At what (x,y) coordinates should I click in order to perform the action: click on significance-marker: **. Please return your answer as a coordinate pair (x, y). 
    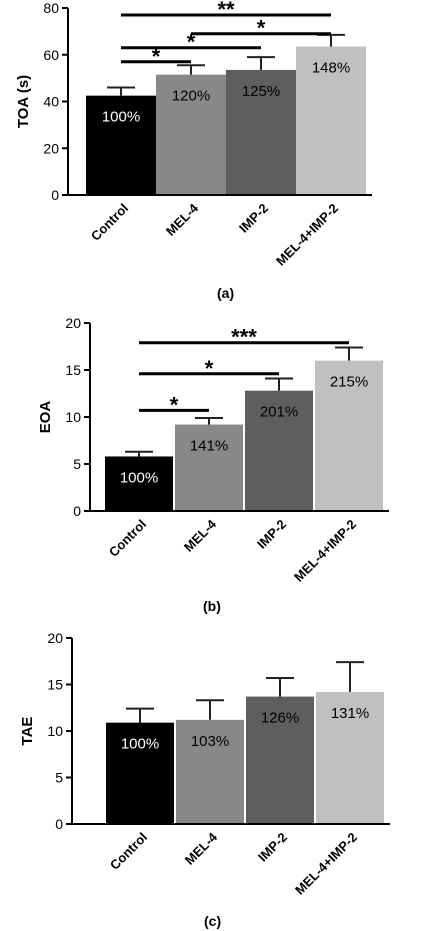
    Looking at the image, I should click on (226, 11).